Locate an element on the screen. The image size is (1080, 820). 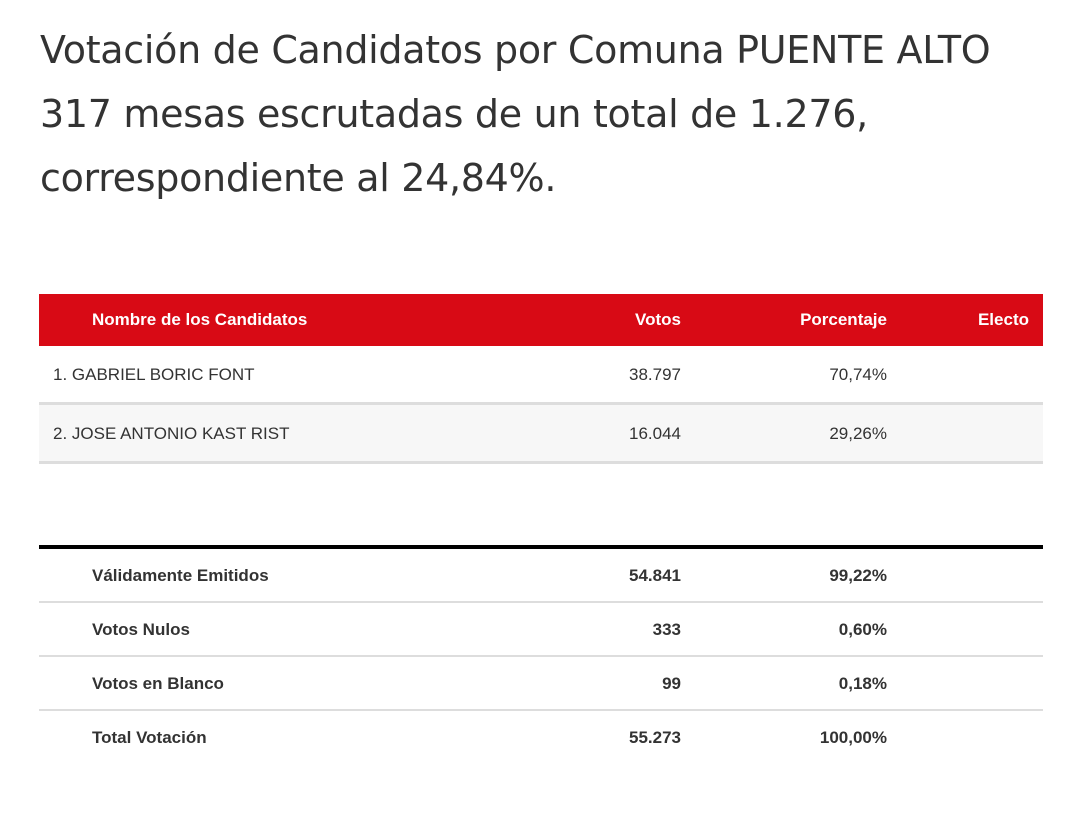
candidate-percent: 70,74% is located at coordinates (858, 374).